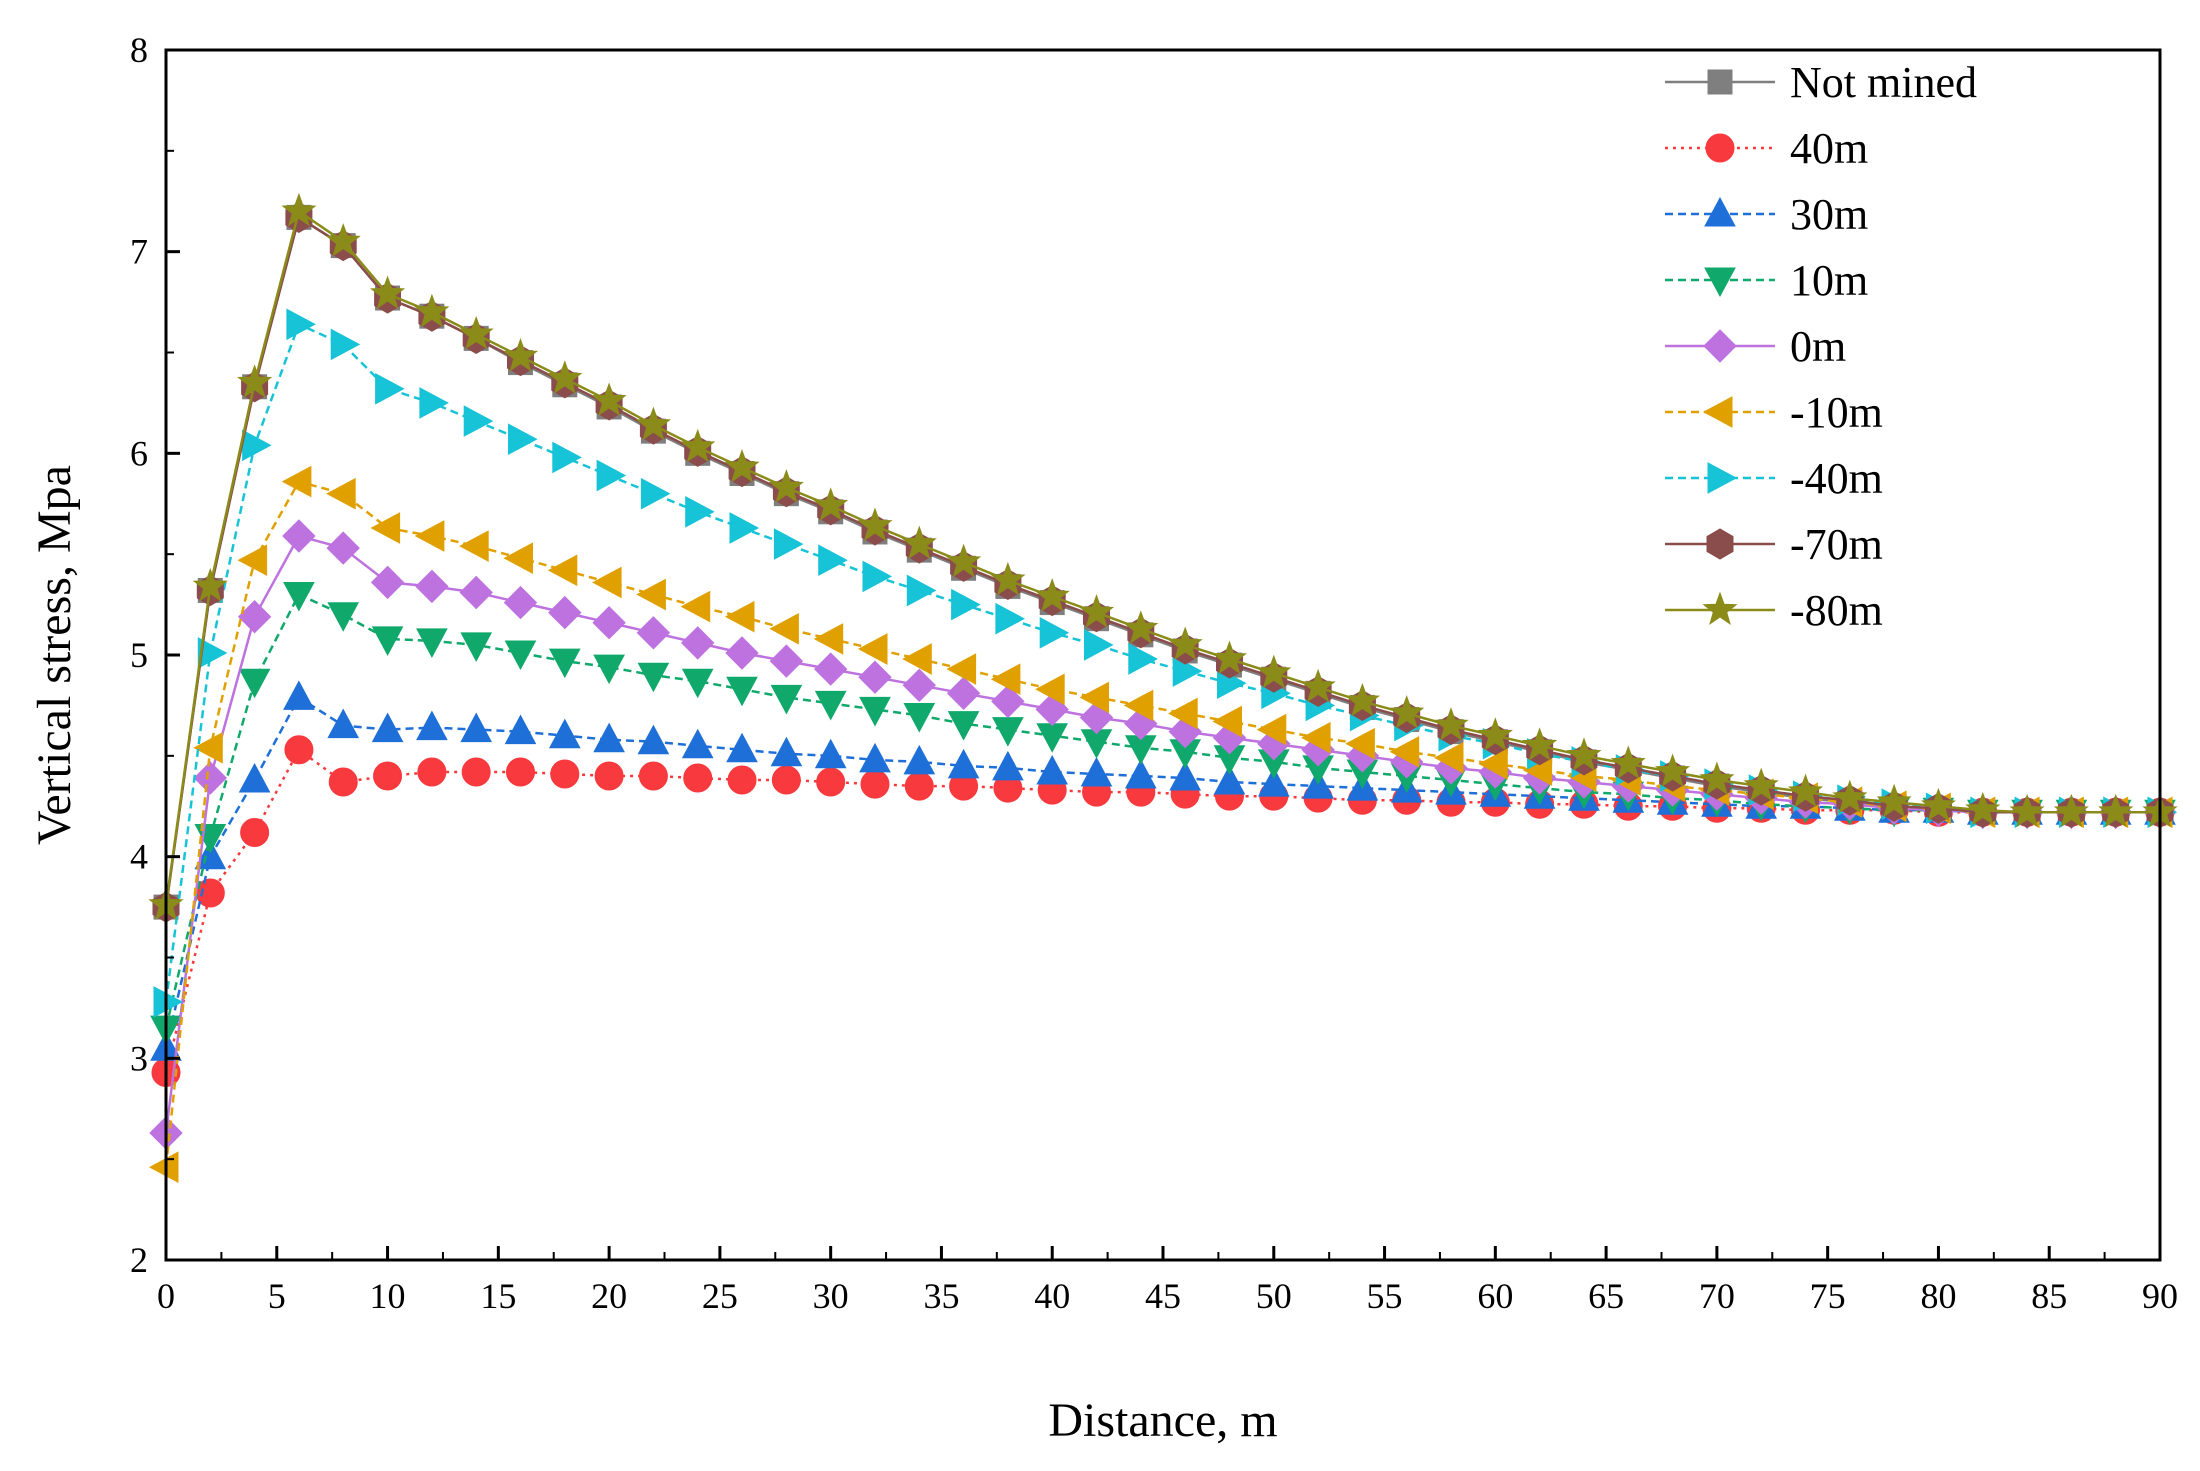 The image size is (2200, 1471). Describe the element at coordinates (831, 1296) in the screenshot. I see `x-tick-label: 30` at that location.